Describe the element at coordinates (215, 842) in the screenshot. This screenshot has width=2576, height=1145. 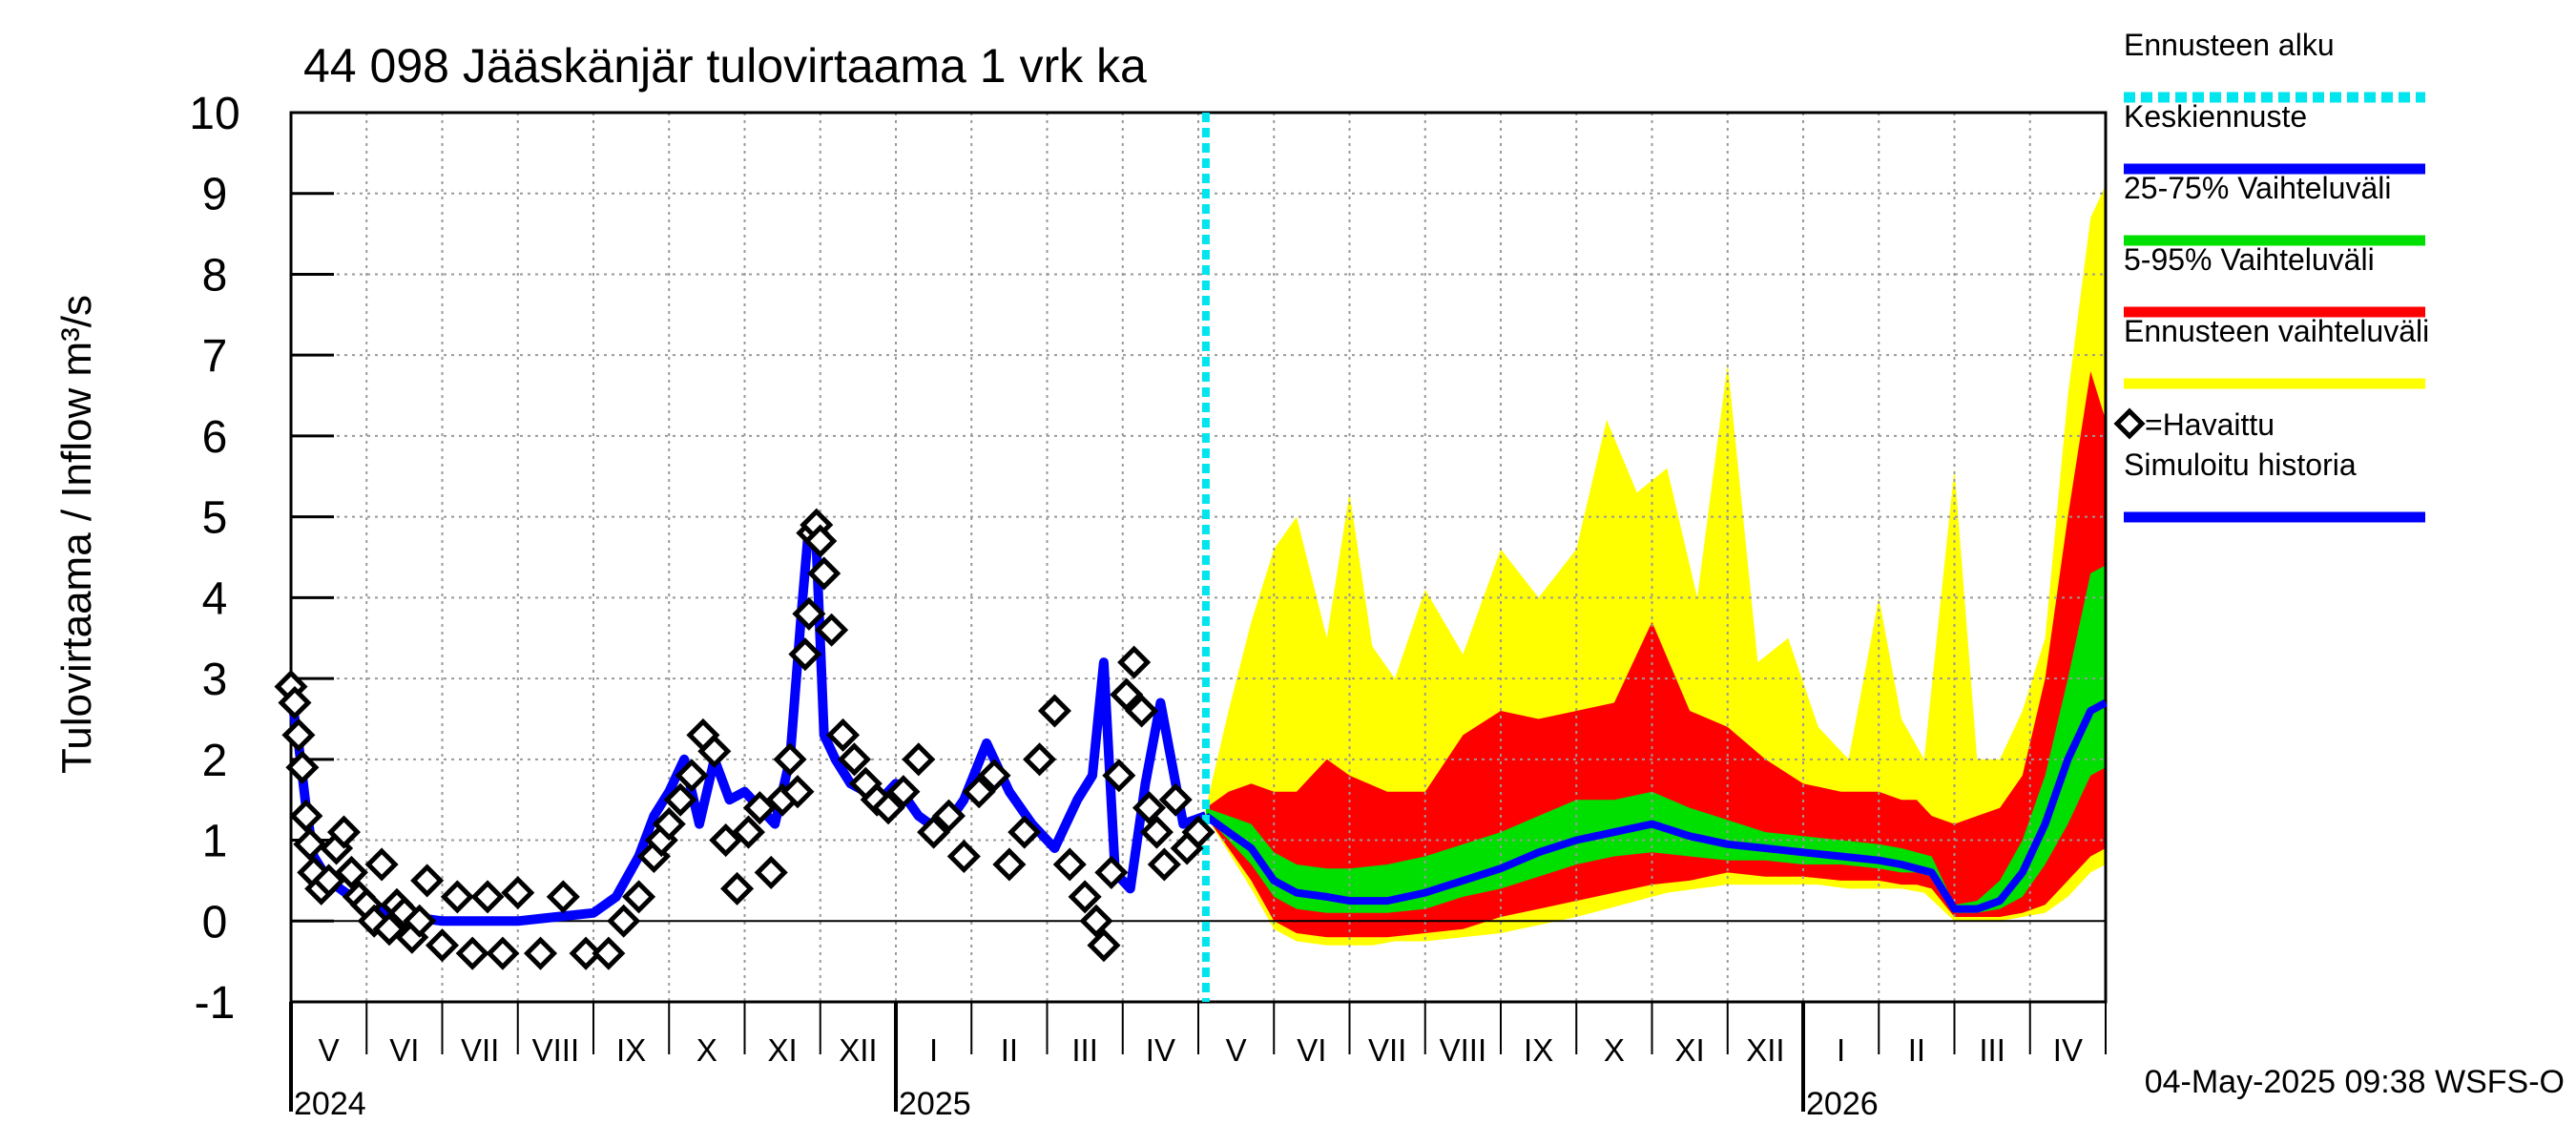
I see `y-tick-label: 1` at that location.